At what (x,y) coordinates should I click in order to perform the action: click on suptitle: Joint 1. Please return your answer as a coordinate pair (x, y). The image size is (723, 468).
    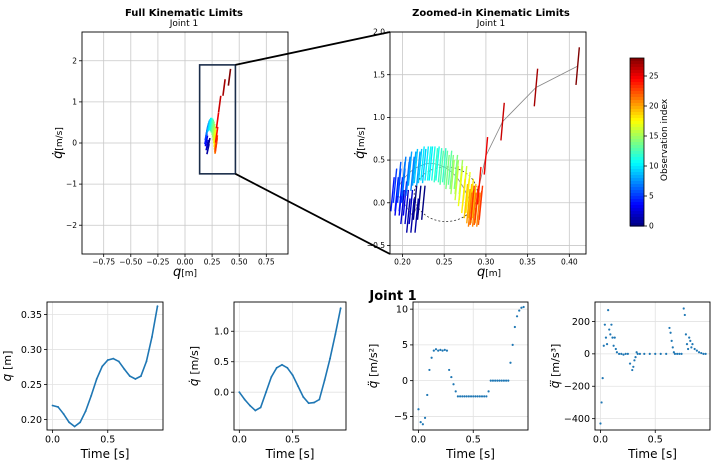
    Looking at the image, I should click on (392, 296).